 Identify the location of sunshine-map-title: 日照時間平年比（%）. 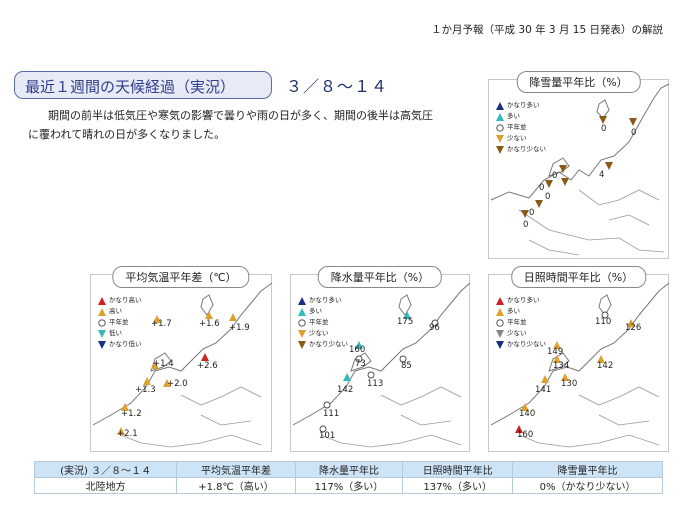
(578, 277).